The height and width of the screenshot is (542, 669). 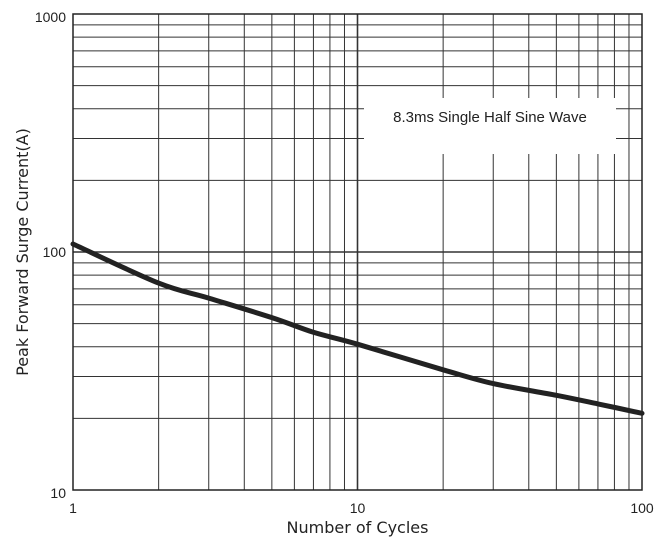 I want to click on y-tick-label: 10, so click(x=58, y=493).